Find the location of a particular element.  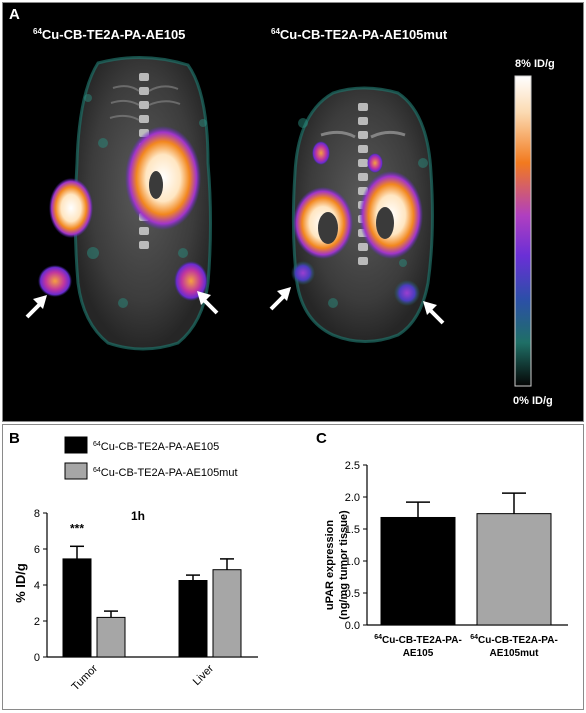

panel-c-ytick-label: 2.5 is located at coordinates (352, 466).